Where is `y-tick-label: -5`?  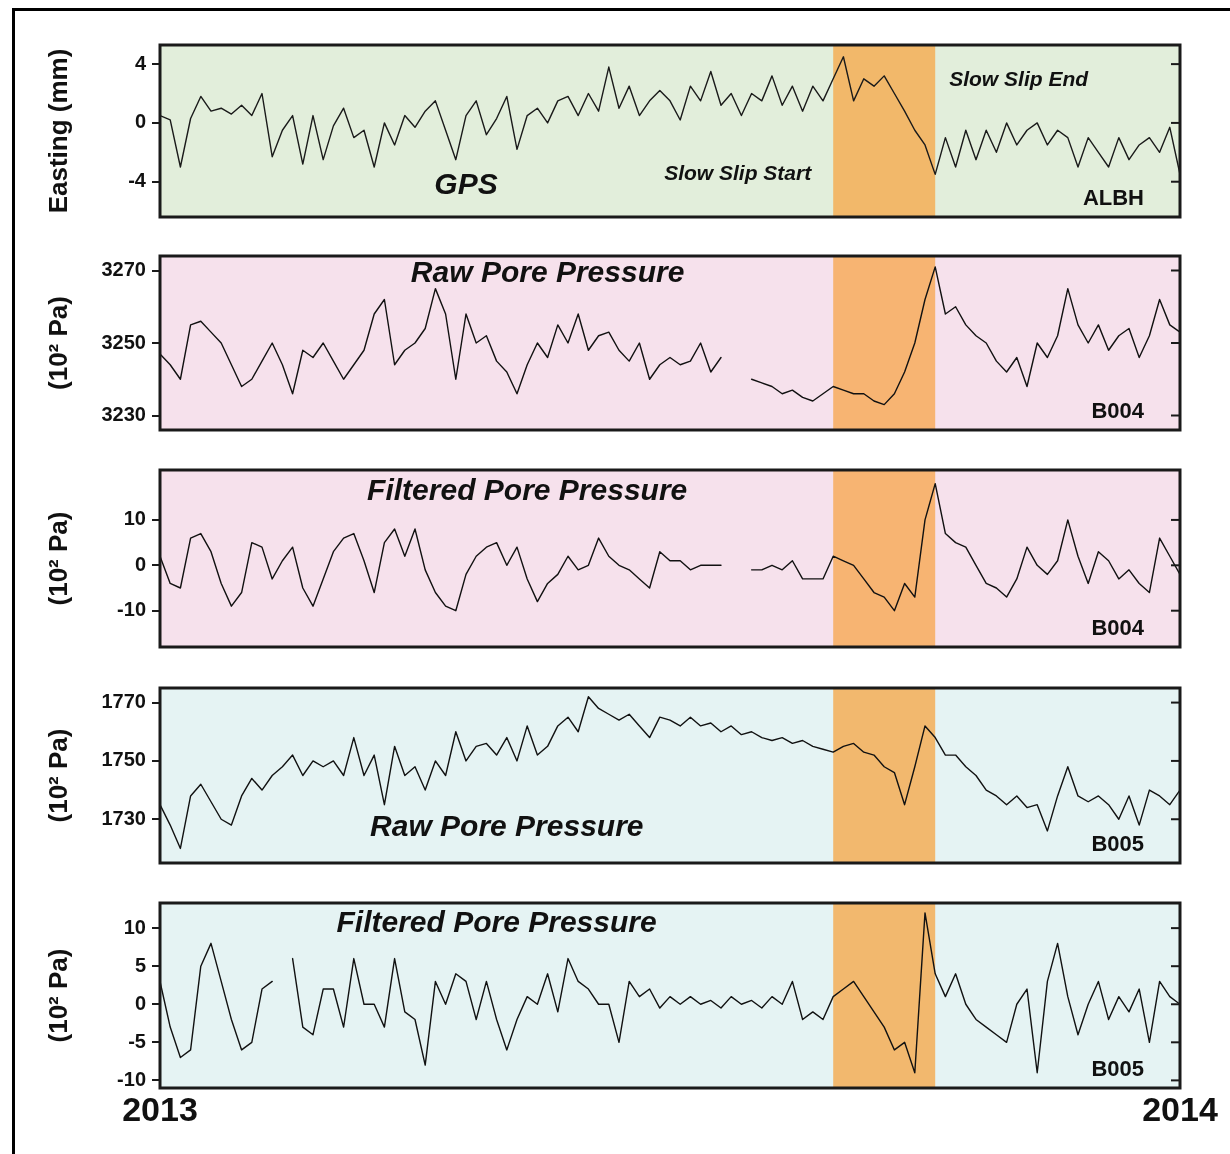
y-tick-label: -5 is located at coordinates (137, 1040).